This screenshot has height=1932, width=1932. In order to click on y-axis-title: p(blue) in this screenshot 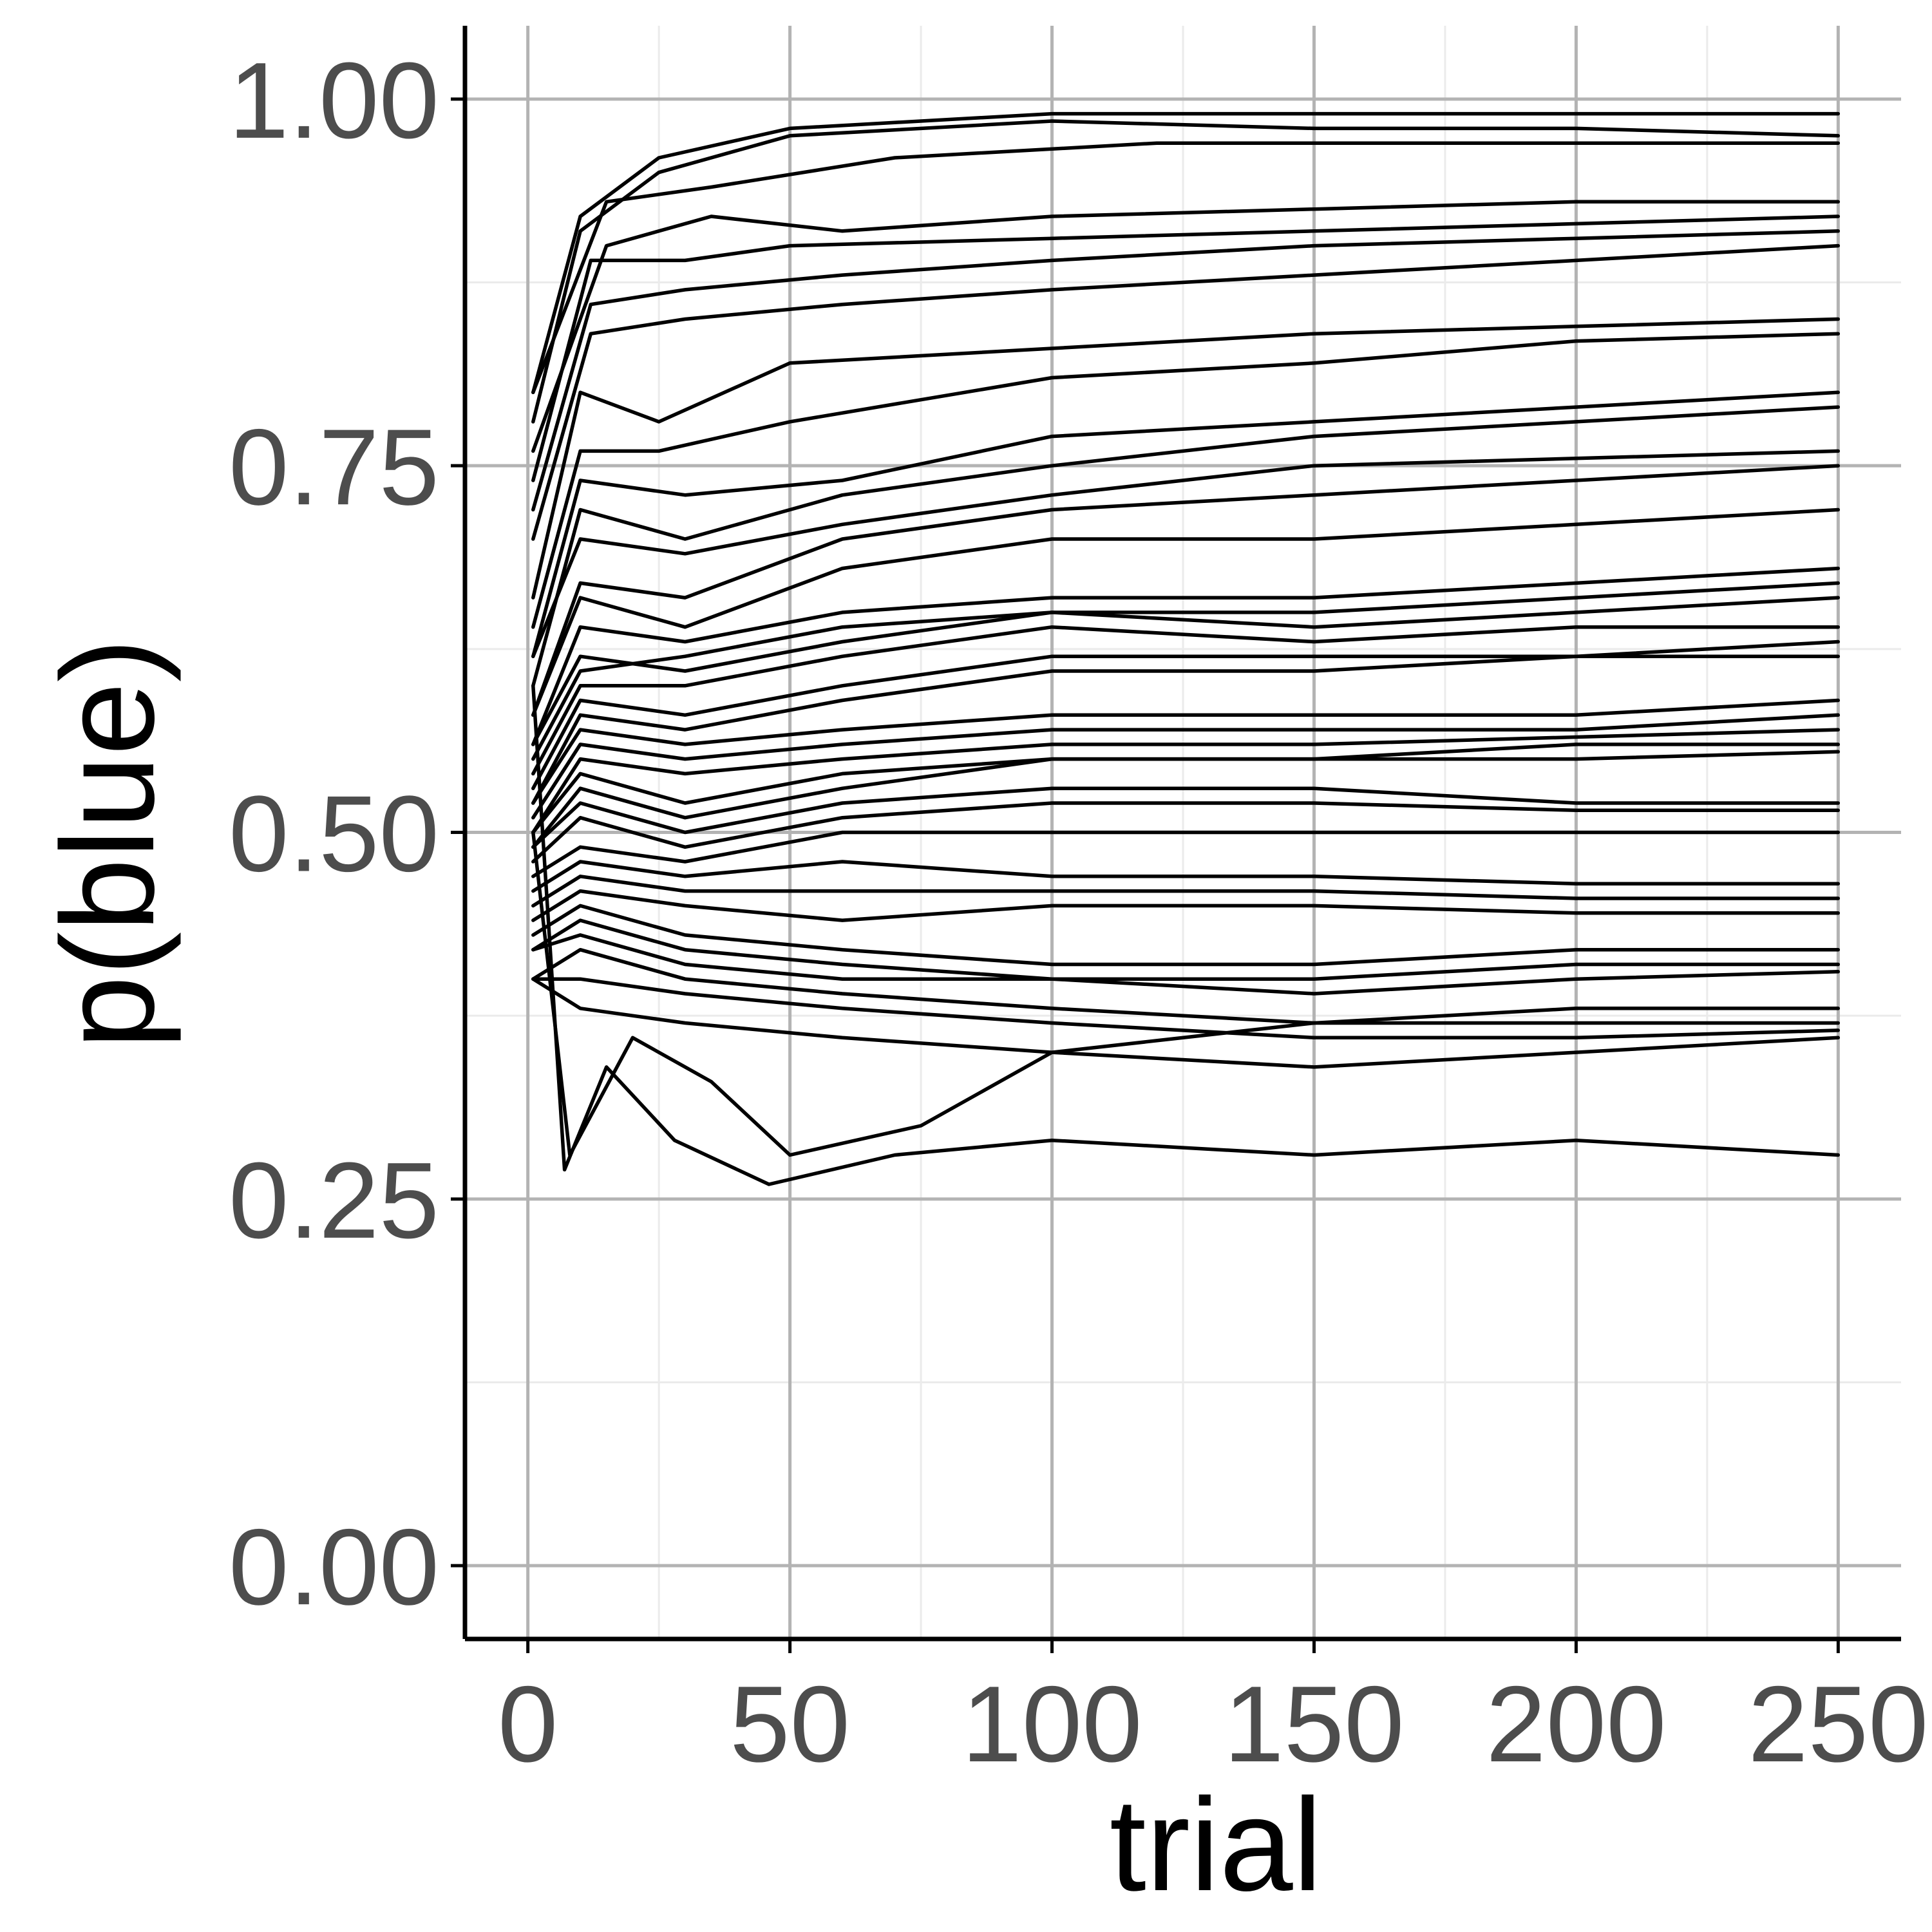, I will do `click(108, 844)`.